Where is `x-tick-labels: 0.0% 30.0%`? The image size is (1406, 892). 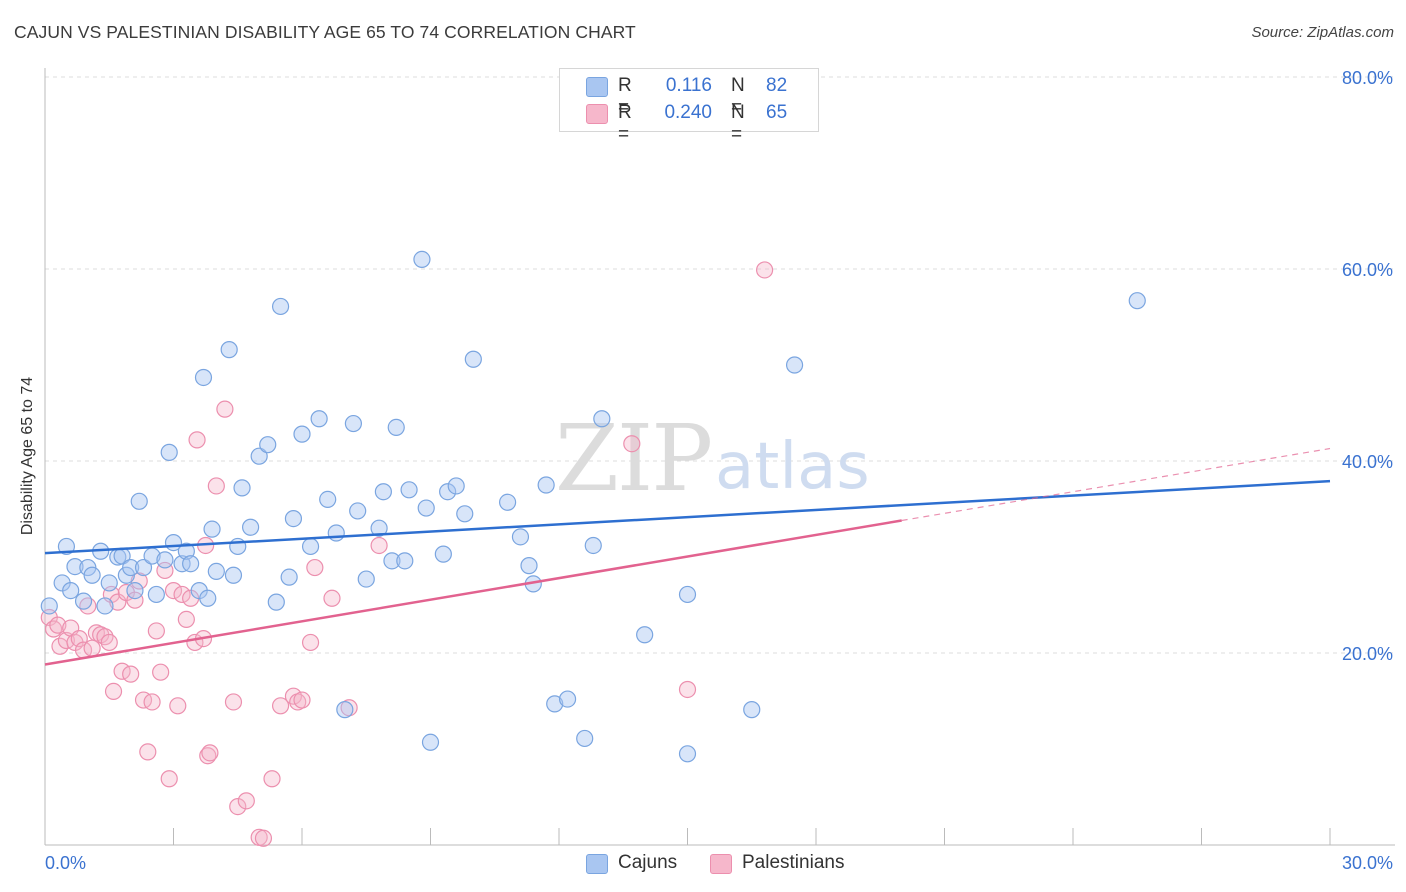 x-tick-labels: 0.0% 30.0% is located at coordinates (719, 863).